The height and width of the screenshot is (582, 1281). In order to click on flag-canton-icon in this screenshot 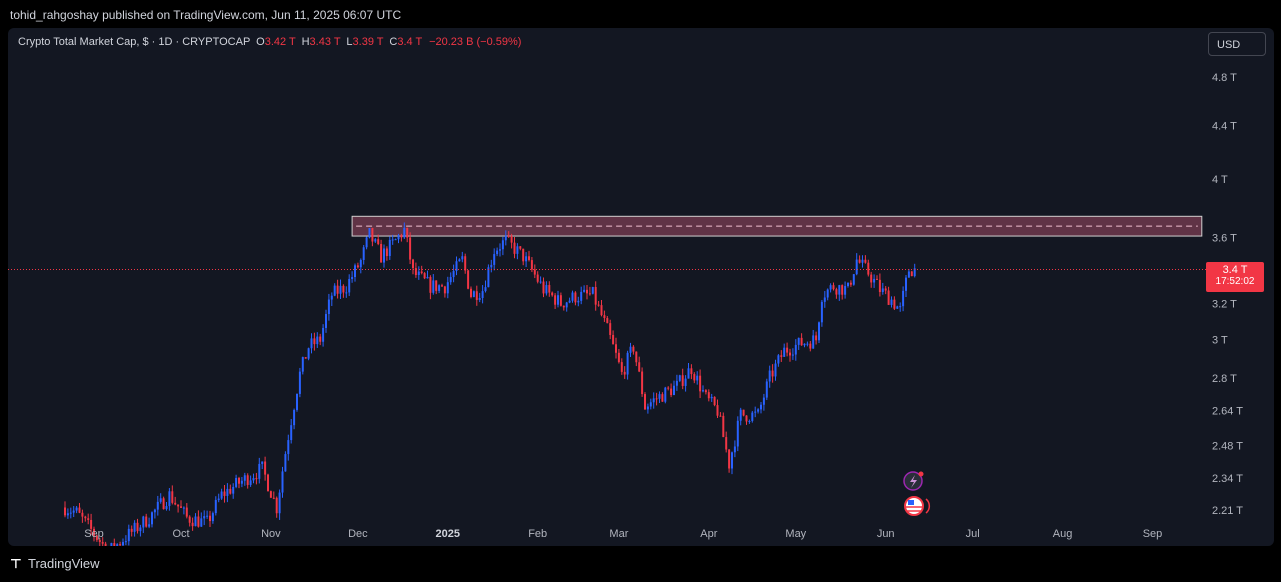, I will do `click(911, 502)`.